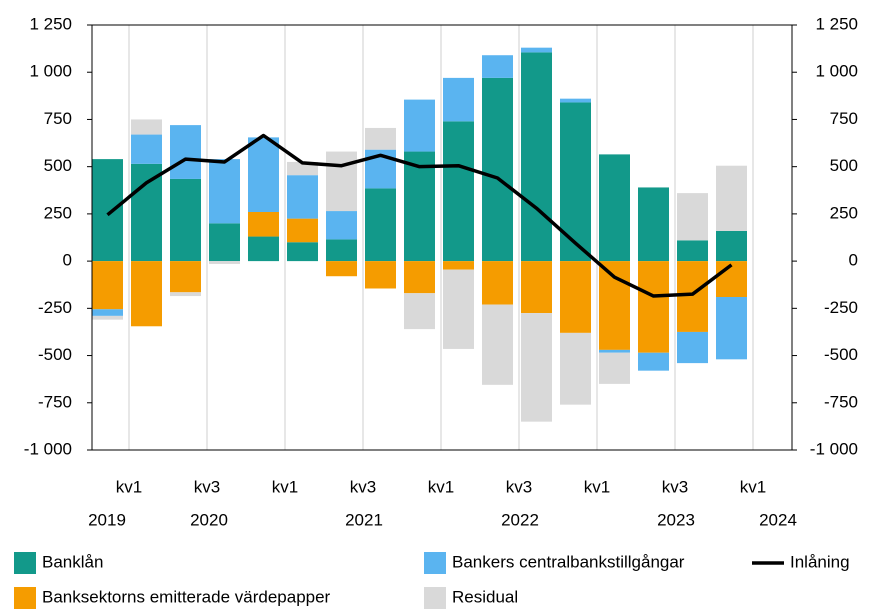  Describe the element at coordinates (48, 448) in the screenshot. I see `y-tick-label: -1 000` at that location.